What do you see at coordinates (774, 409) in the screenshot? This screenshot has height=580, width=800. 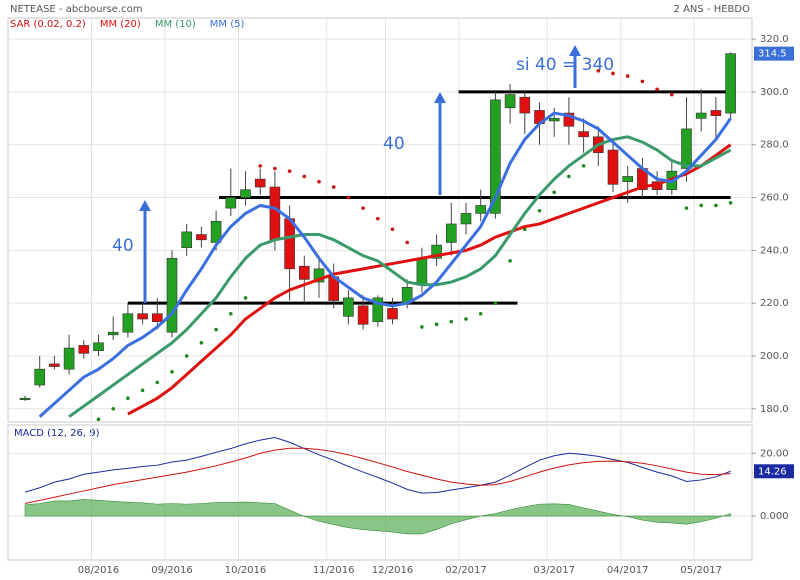 I see `y-tick-label: 180.0` at bounding box center [774, 409].